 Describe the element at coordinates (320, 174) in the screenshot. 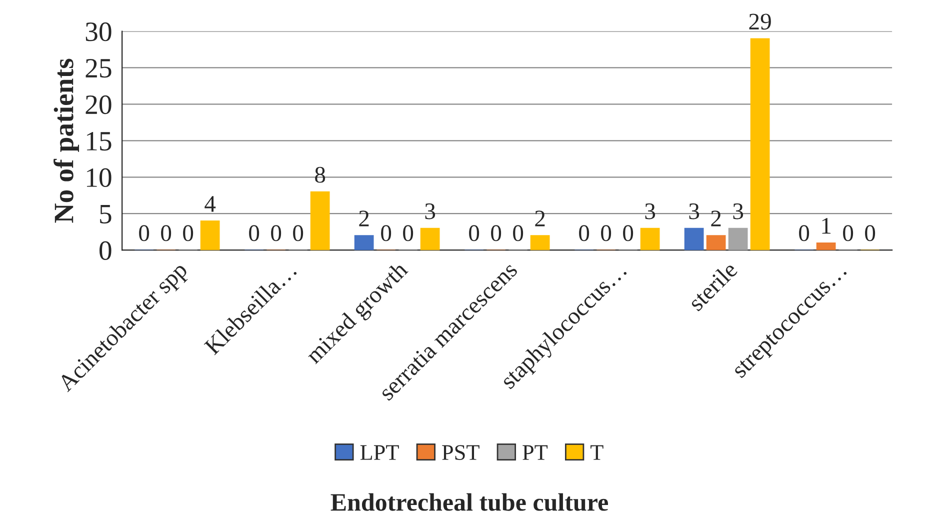

I see `data-label: 8` at that location.